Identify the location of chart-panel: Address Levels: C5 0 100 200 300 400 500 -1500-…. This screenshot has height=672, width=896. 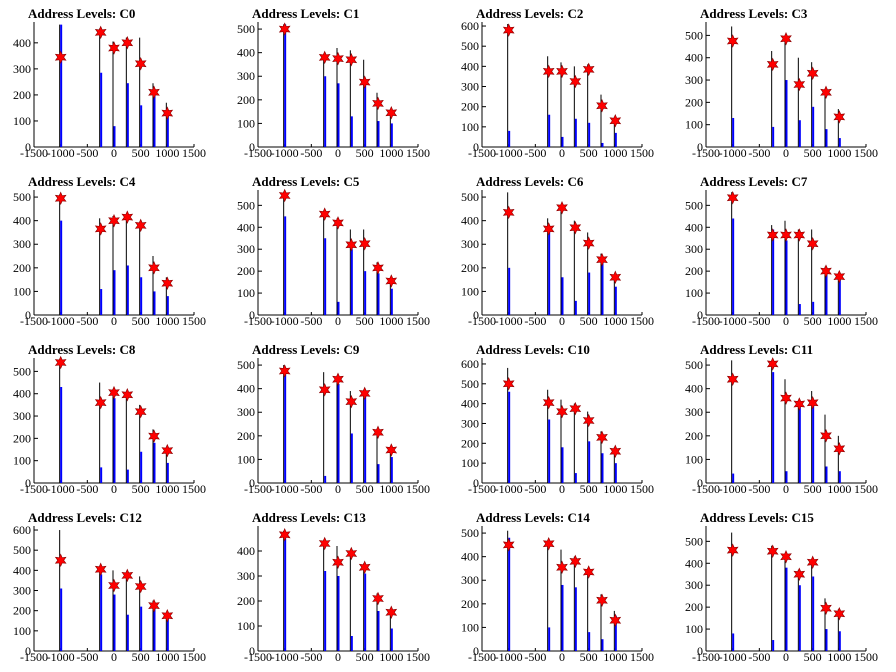
(336, 252).